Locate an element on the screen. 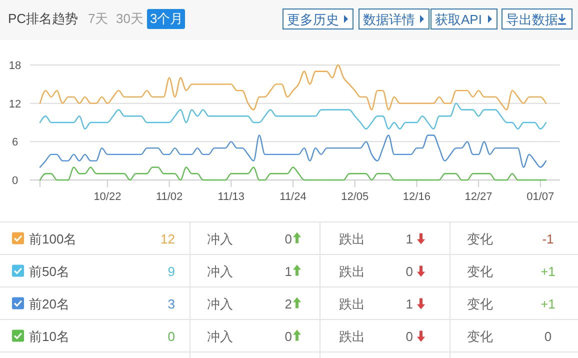 Image resolution: width=578 pixels, height=358 pixels. x-tick-label: 11/13 is located at coordinates (231, 197).